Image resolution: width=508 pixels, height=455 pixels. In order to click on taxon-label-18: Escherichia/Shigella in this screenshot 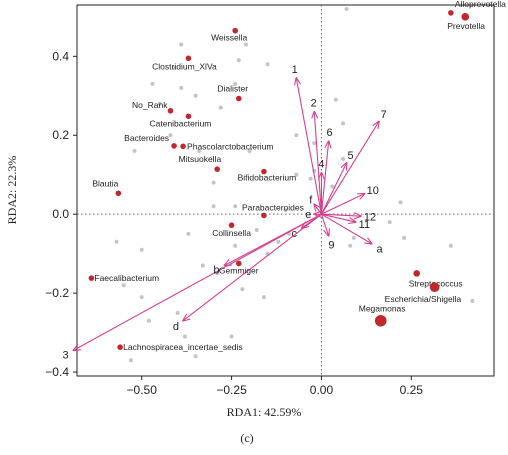, I will do `click(423, 299)`.